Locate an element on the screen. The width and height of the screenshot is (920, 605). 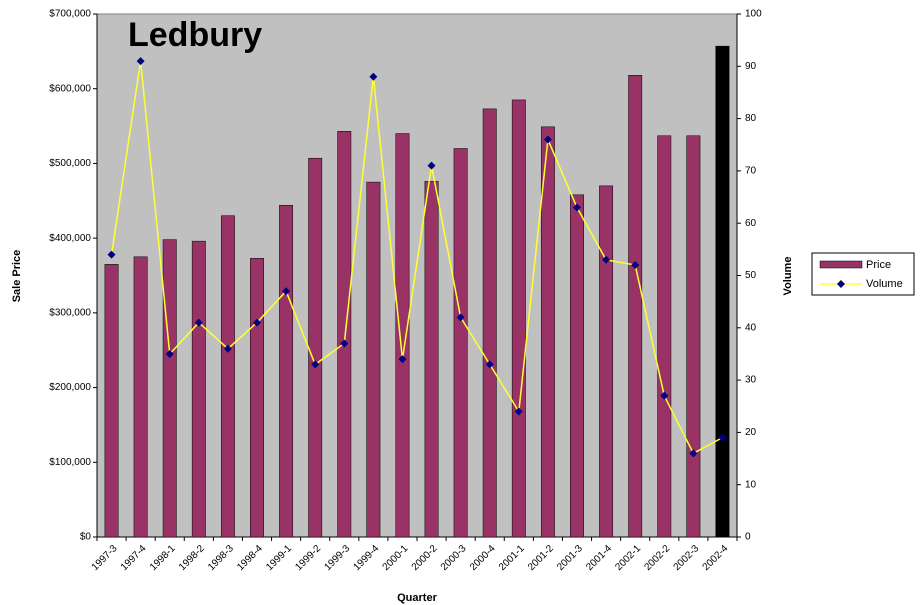
legend-box is located at coordinates (863, 274).